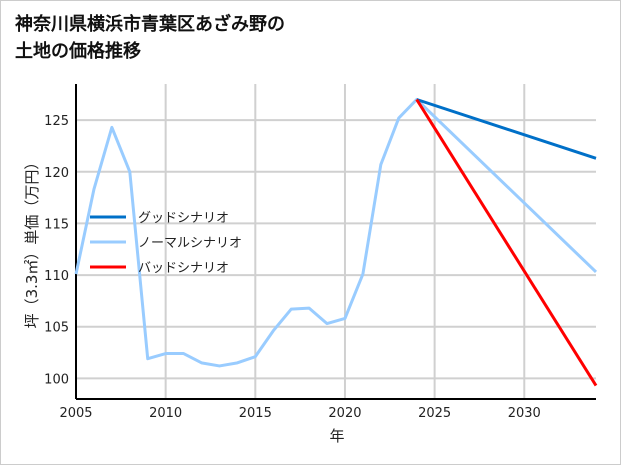 Image resolution: width=621 pixels, height=465 pixels. What do you see at coordinates (255, 413) in the screenshot?
I see `x-tick-label: 2015` at bounding box center [255, 413].